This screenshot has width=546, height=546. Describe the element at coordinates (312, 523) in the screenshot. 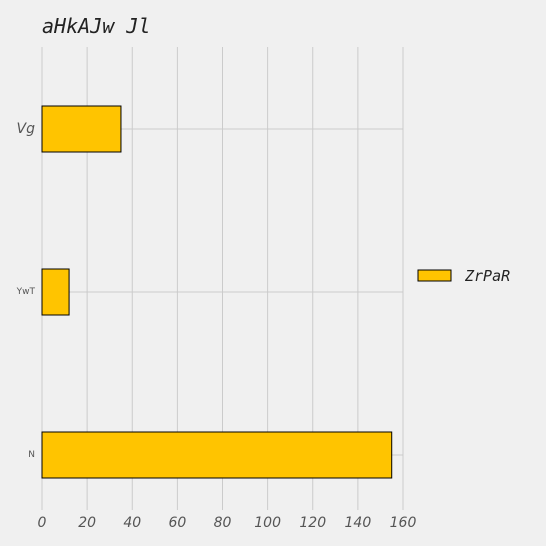

I see `x-tick-label: 120` at that location.